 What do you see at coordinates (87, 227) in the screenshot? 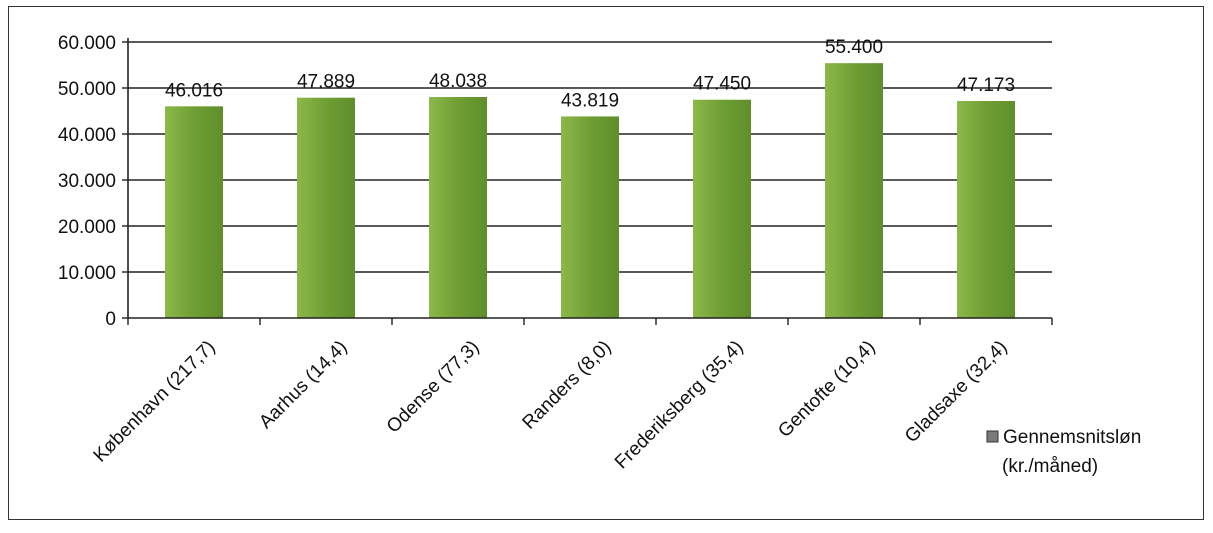
I see `y-tick-label: 20.000` at bounding box center [87, 227].